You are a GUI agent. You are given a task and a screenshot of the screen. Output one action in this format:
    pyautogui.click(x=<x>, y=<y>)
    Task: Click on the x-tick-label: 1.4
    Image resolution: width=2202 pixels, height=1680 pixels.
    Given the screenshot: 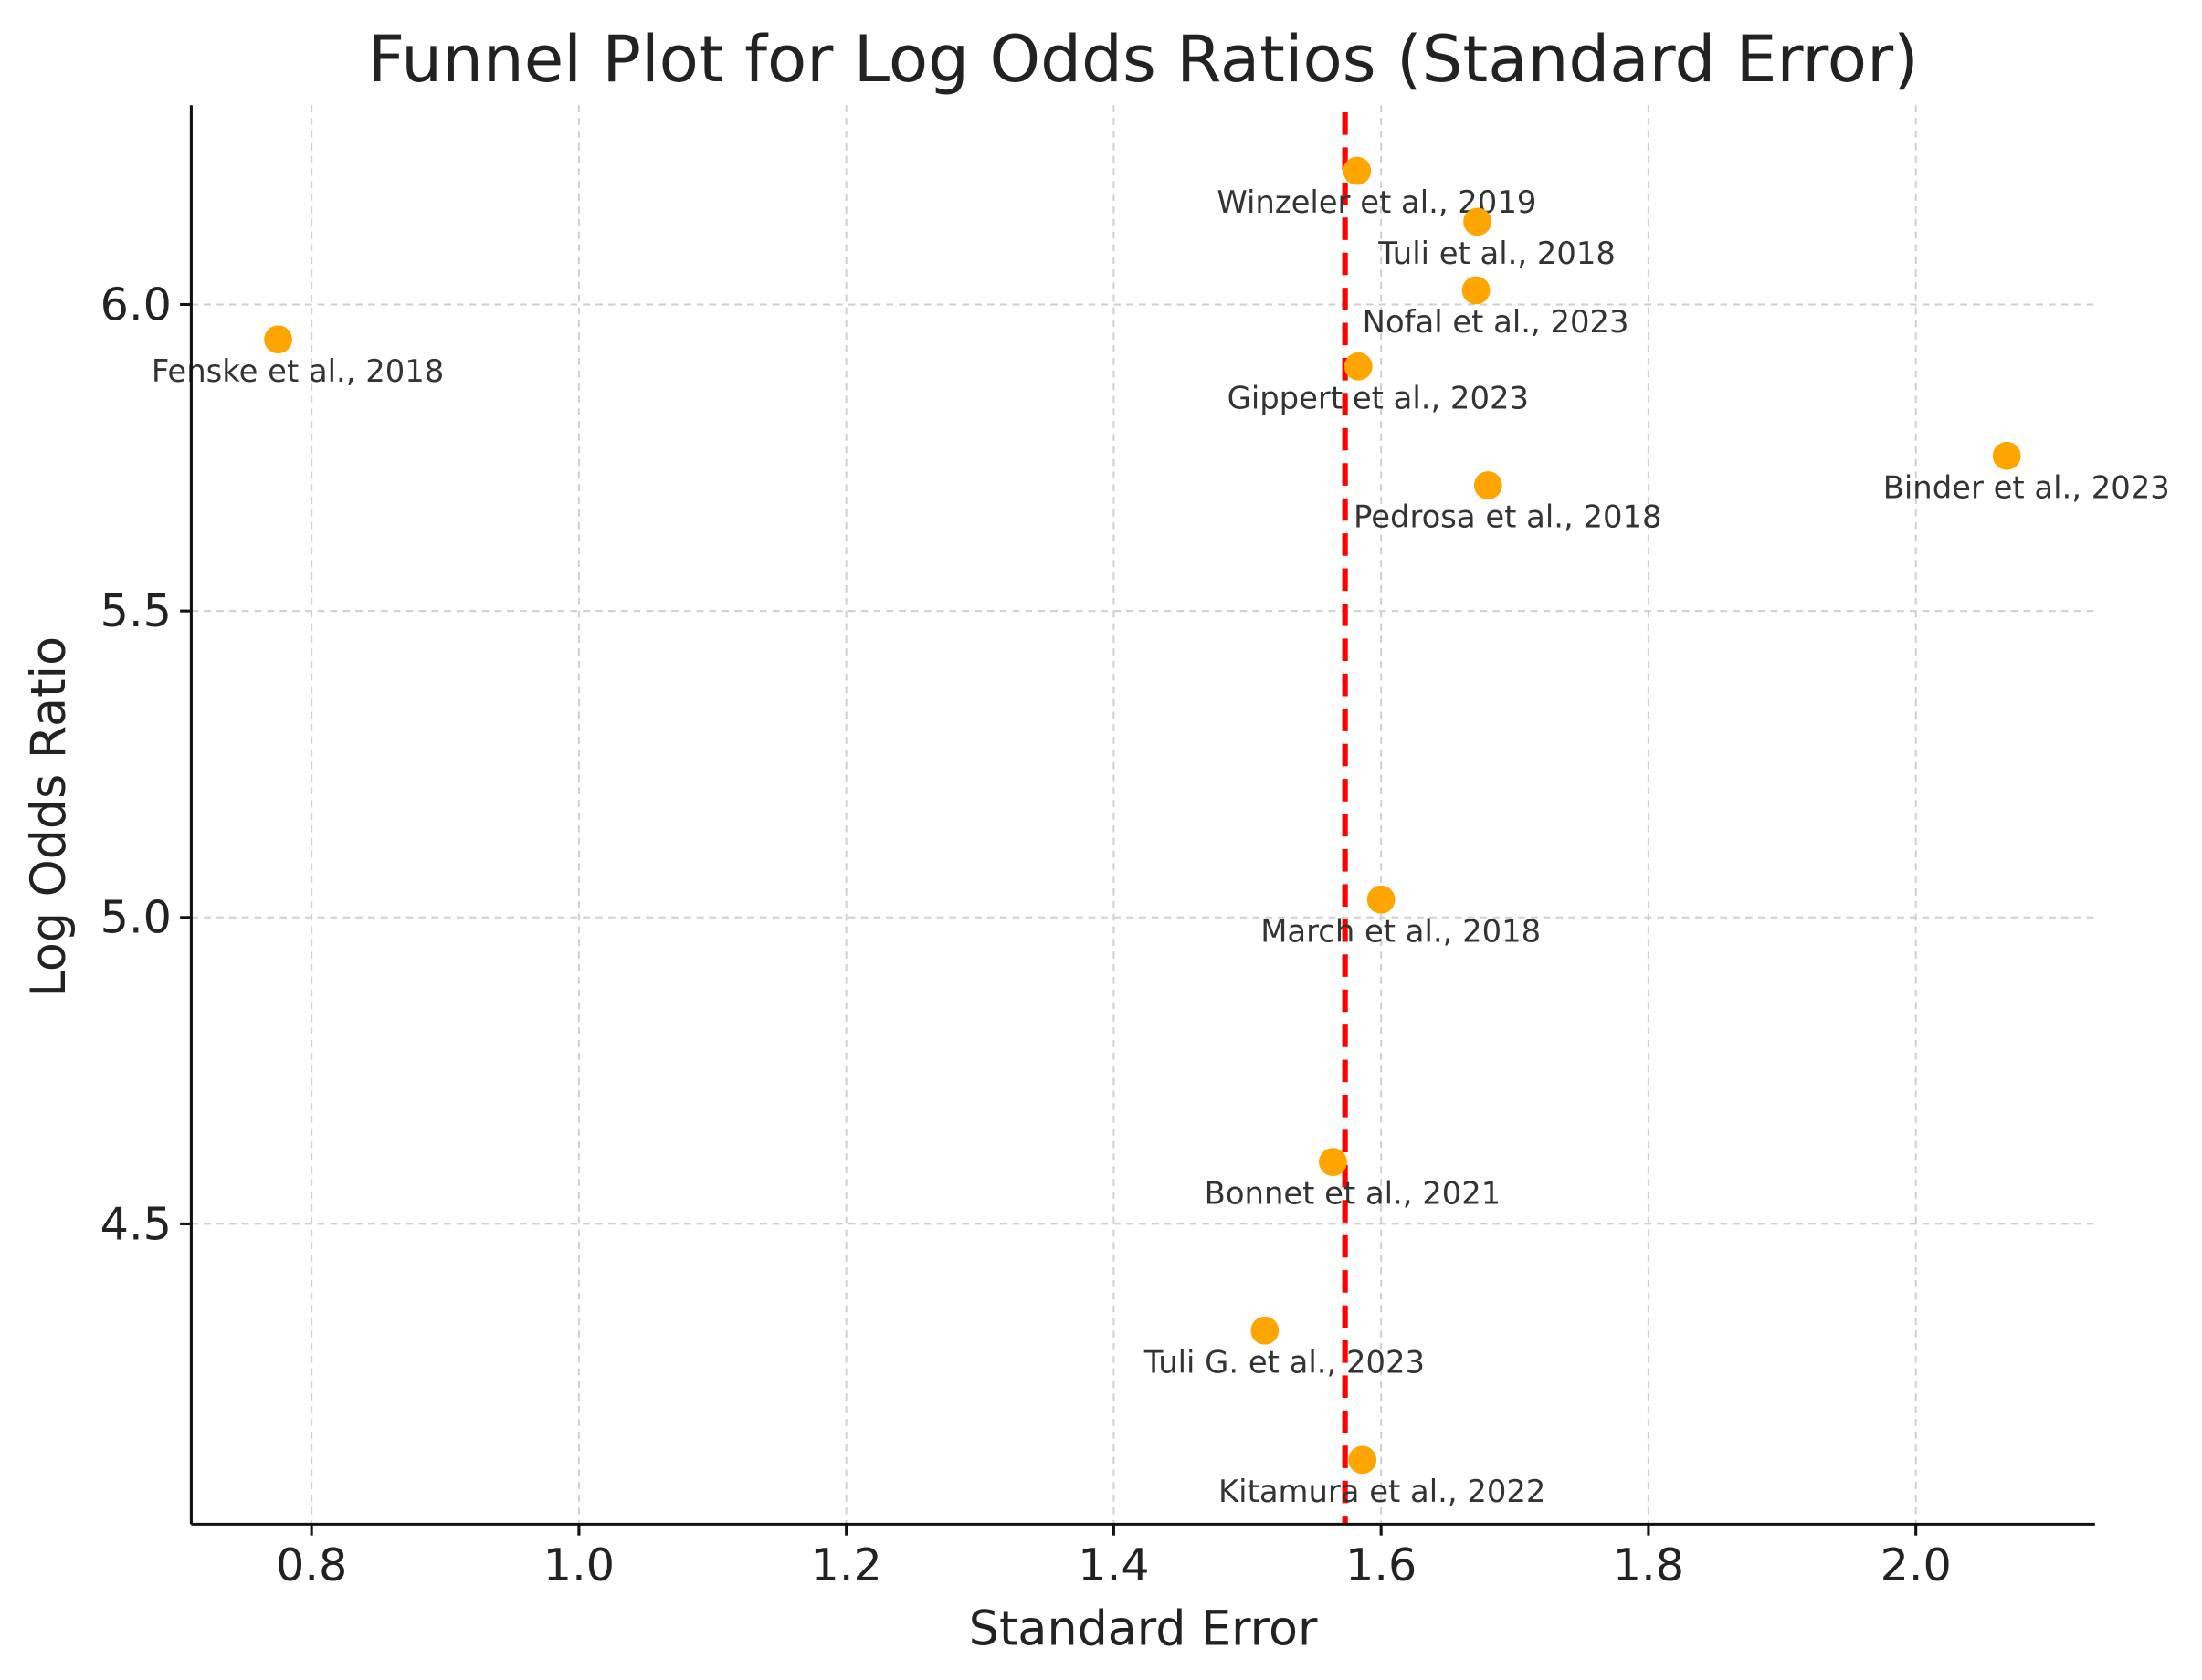 What is the action you would take?
    pyautogui.click(x=1113, y=1565)
    